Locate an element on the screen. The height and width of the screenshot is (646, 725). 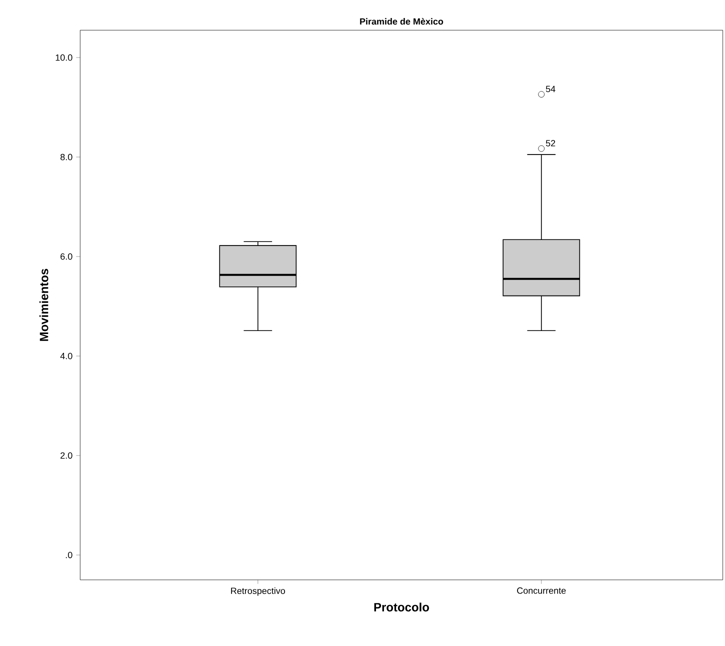
y-tick-label: 10.0 is located at coordinates (64, 57).